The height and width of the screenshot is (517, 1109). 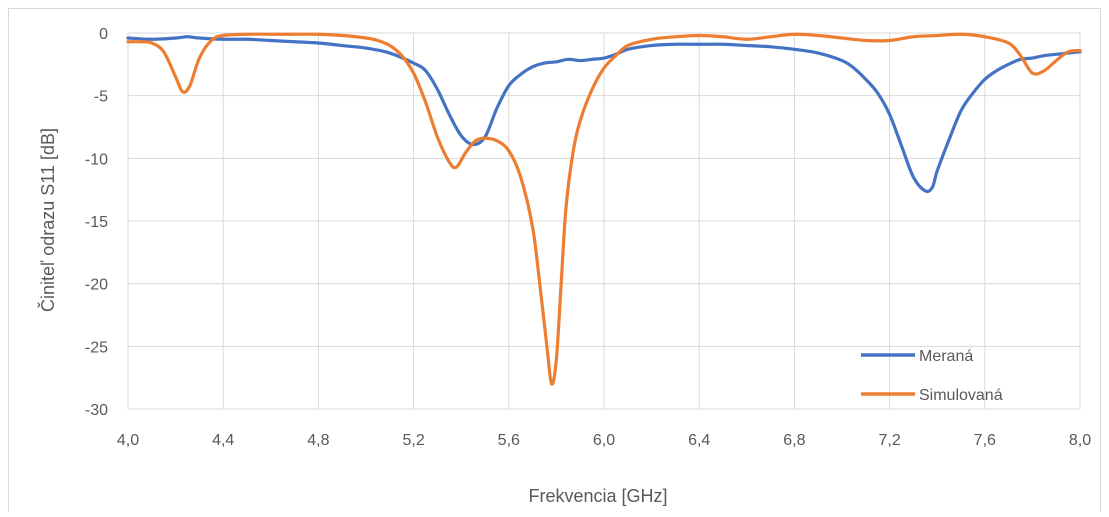 I want to click on x-tick-label: 6,8, so click(x=794, y=440).